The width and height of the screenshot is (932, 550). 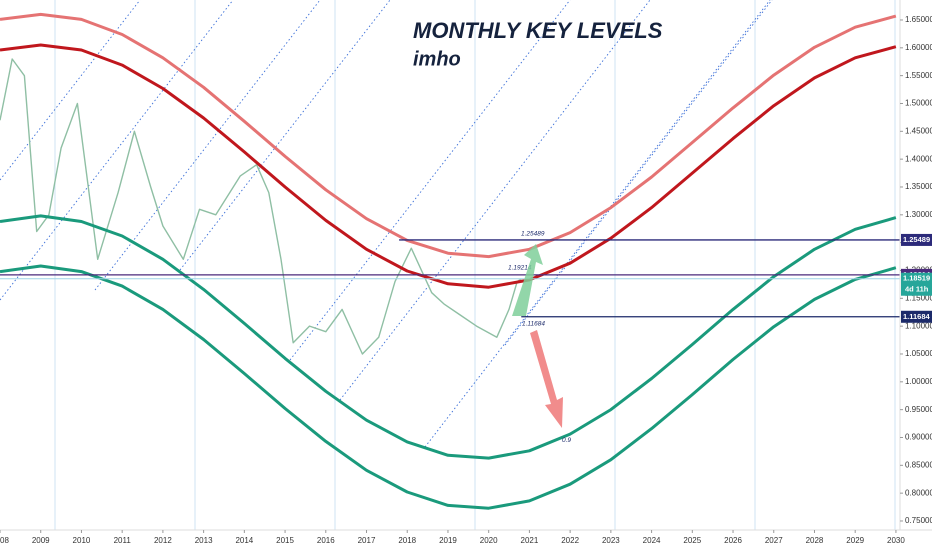 What do you see at coordinates (123, 540) in the screenshot?
I see `x-tick-label: 2011` at bounding box center [123, 540].